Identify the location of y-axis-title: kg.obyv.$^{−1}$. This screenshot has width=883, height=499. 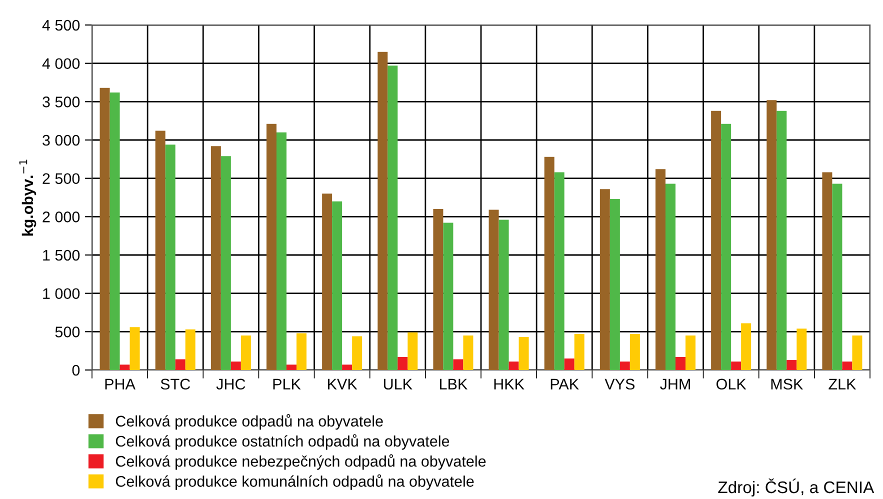
(27, 198).